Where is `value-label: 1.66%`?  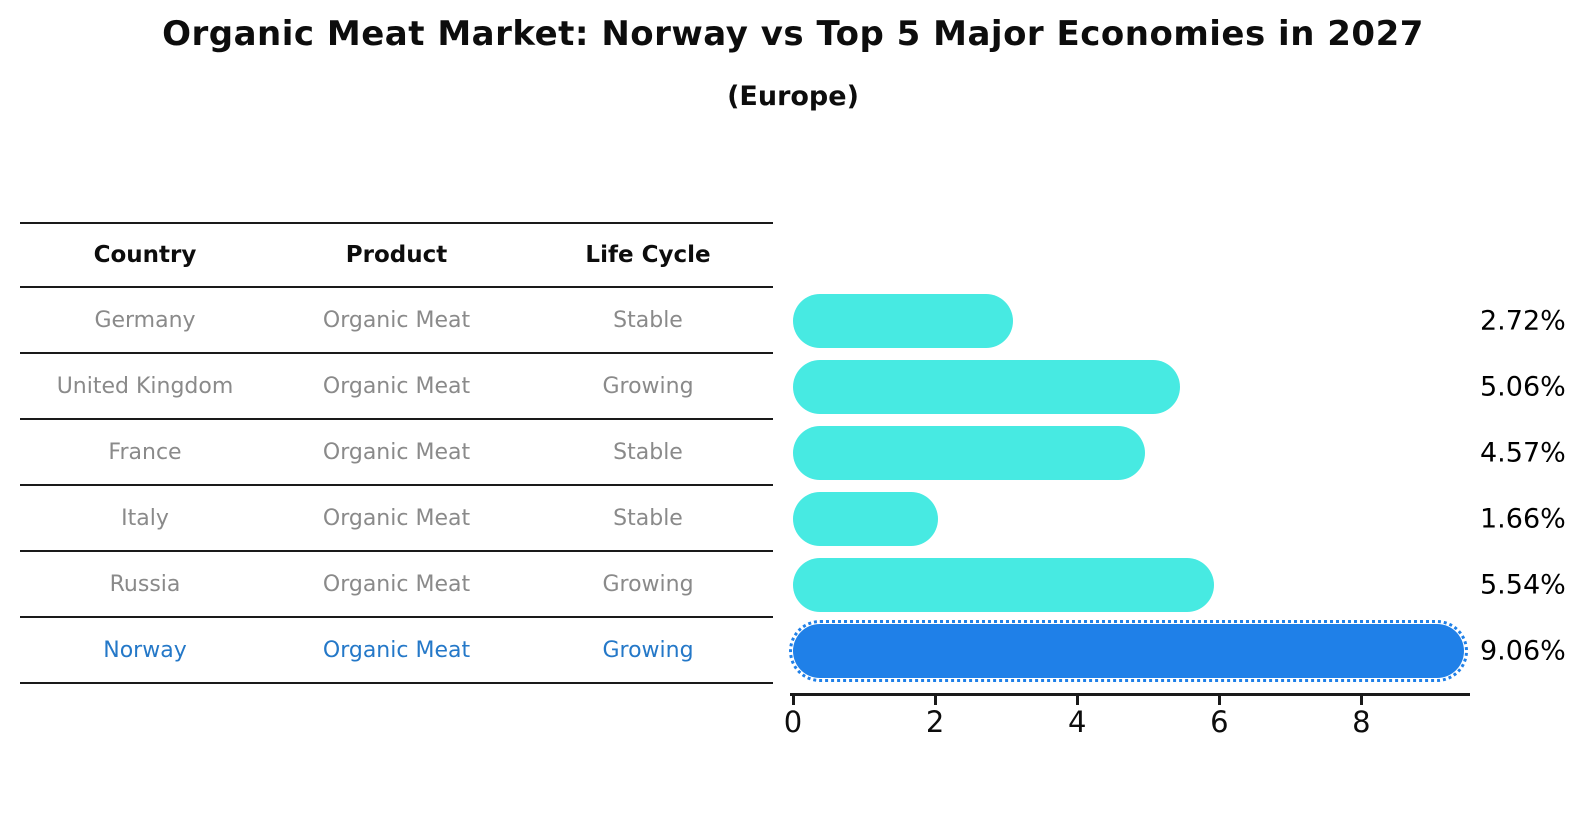 value-label: 1.66% is located at coordinates (1523, 519).